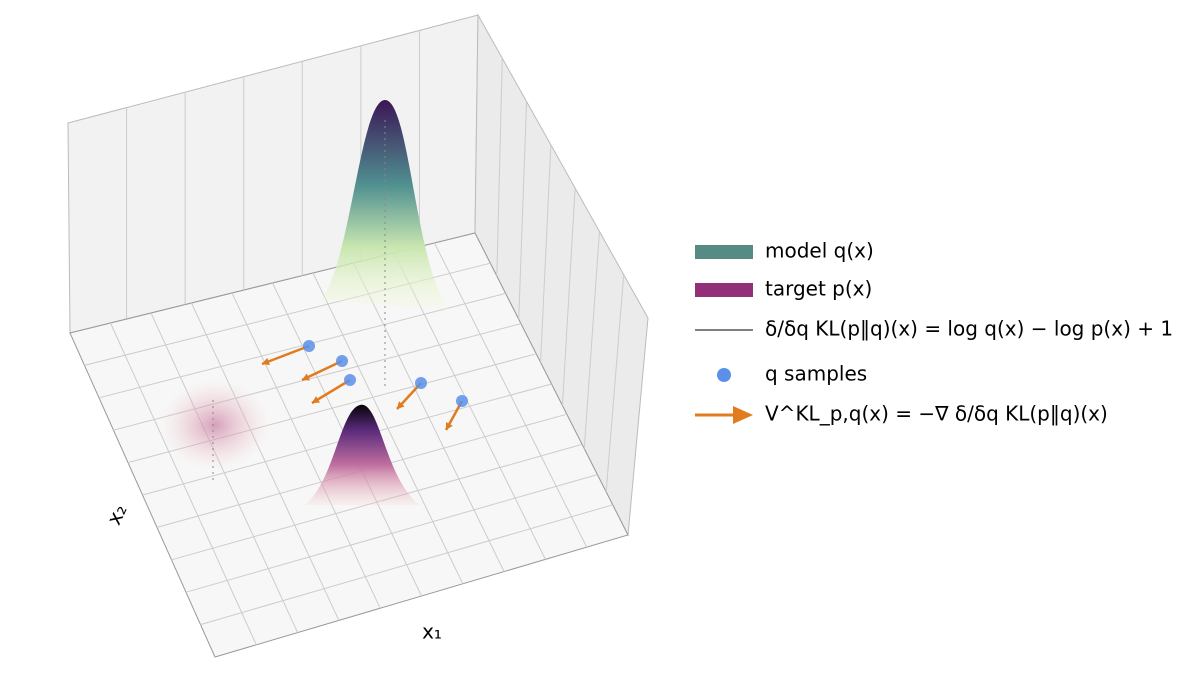 The image size is (1200, 688). Describe the element at coordinates (816, 374) in the screenshot. I see `legend-label: q samples` at that location.